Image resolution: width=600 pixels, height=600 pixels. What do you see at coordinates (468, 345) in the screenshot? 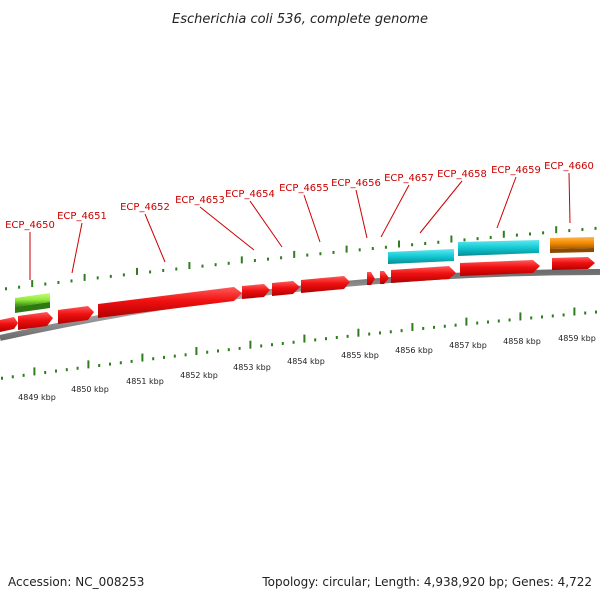
I see `scale-label: 4857 kbp` at bounding box center [468, 345].